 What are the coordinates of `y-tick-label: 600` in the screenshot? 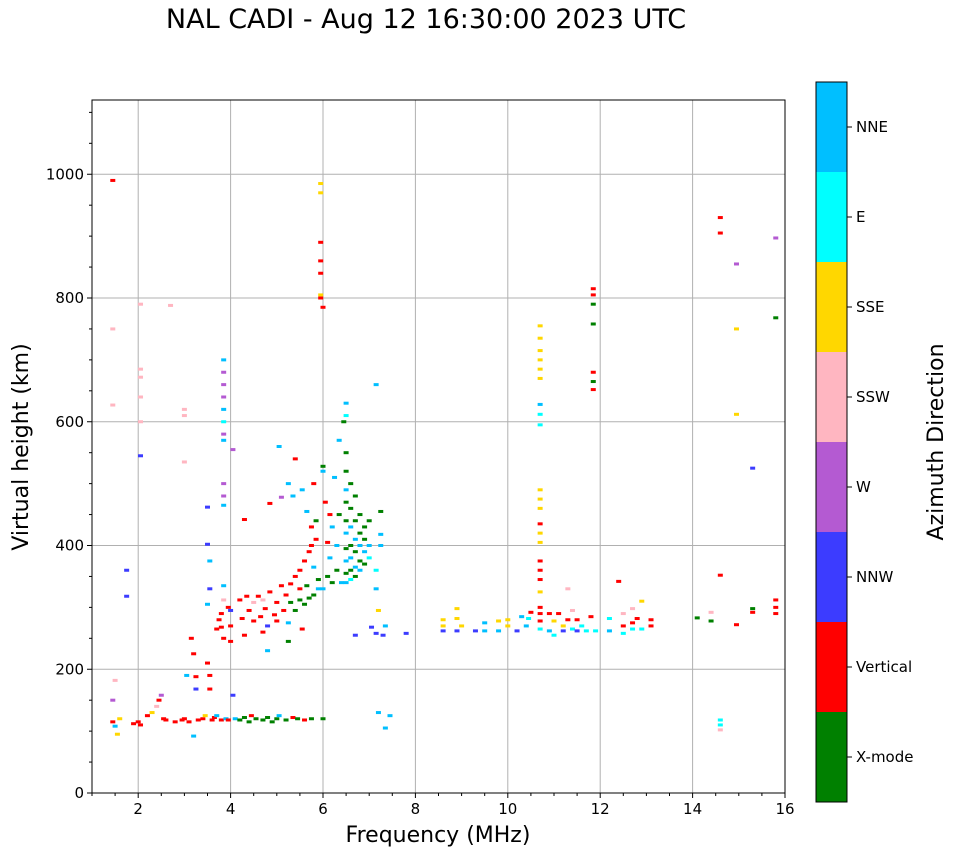 It's located at (69, 422).